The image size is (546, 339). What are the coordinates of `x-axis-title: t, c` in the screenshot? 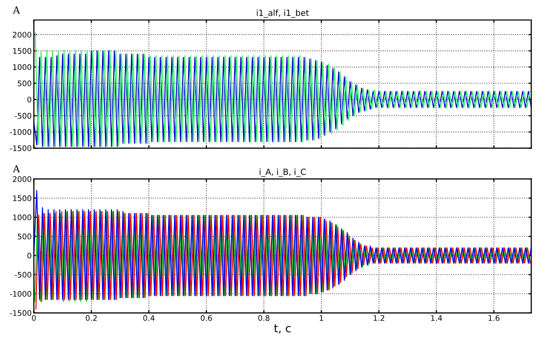 It's located at (282, 329).